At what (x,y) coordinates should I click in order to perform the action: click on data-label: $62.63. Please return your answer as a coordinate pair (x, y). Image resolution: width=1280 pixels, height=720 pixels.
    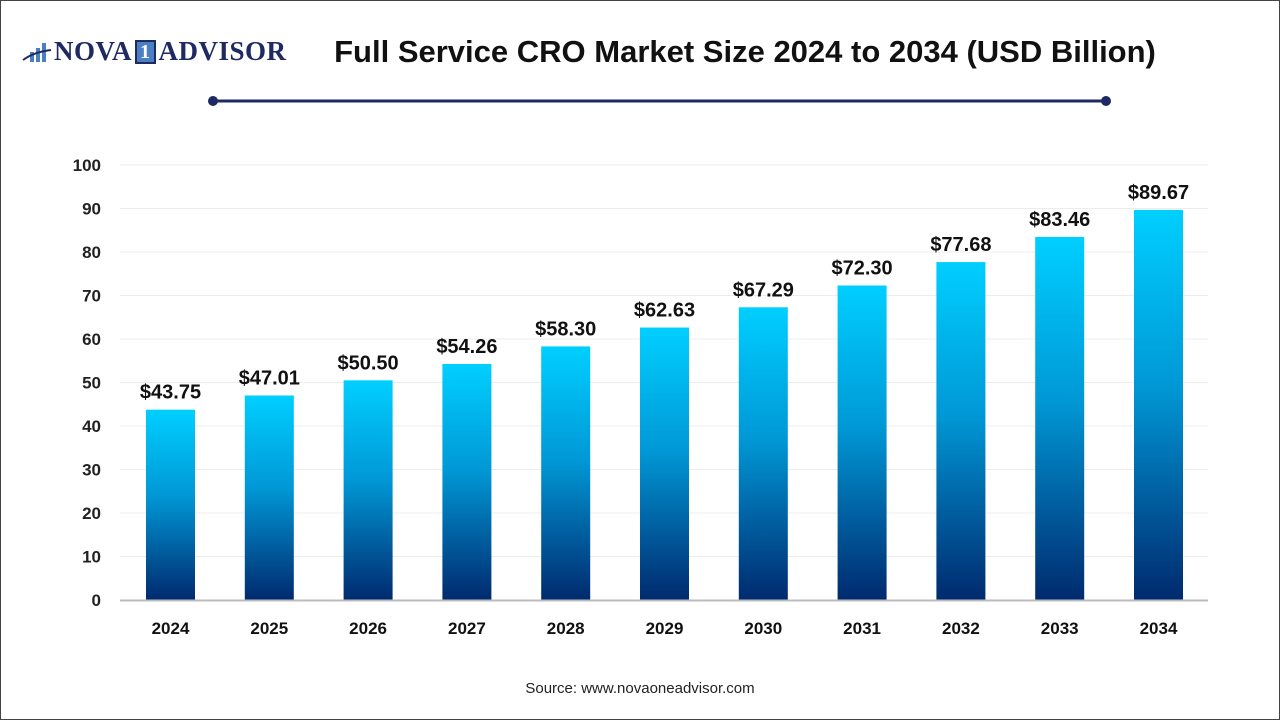
    Looking at the image, I should click on (664, 311).